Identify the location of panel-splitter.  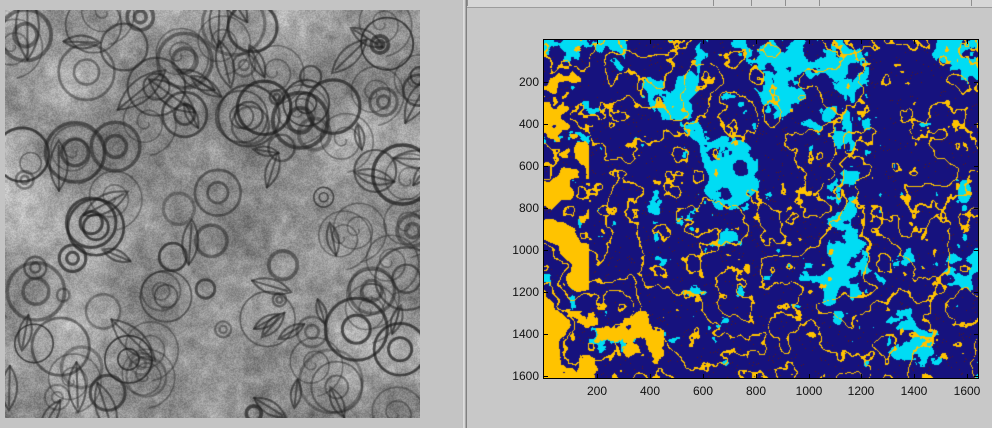
(464, 214).